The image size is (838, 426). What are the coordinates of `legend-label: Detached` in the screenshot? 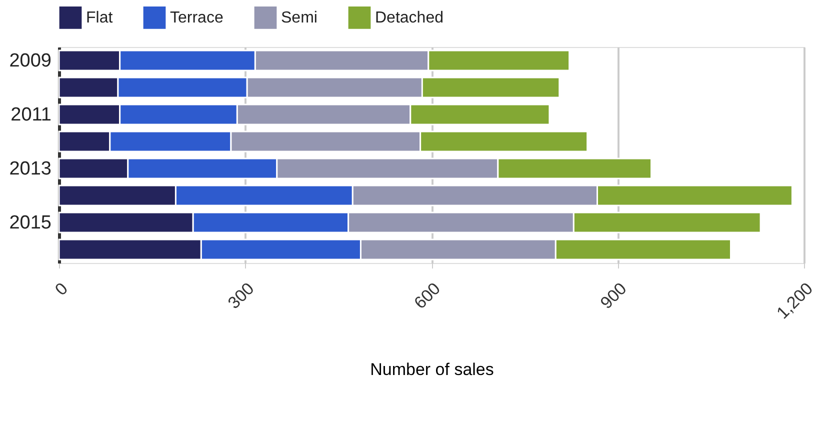 It's located at (409, 18).